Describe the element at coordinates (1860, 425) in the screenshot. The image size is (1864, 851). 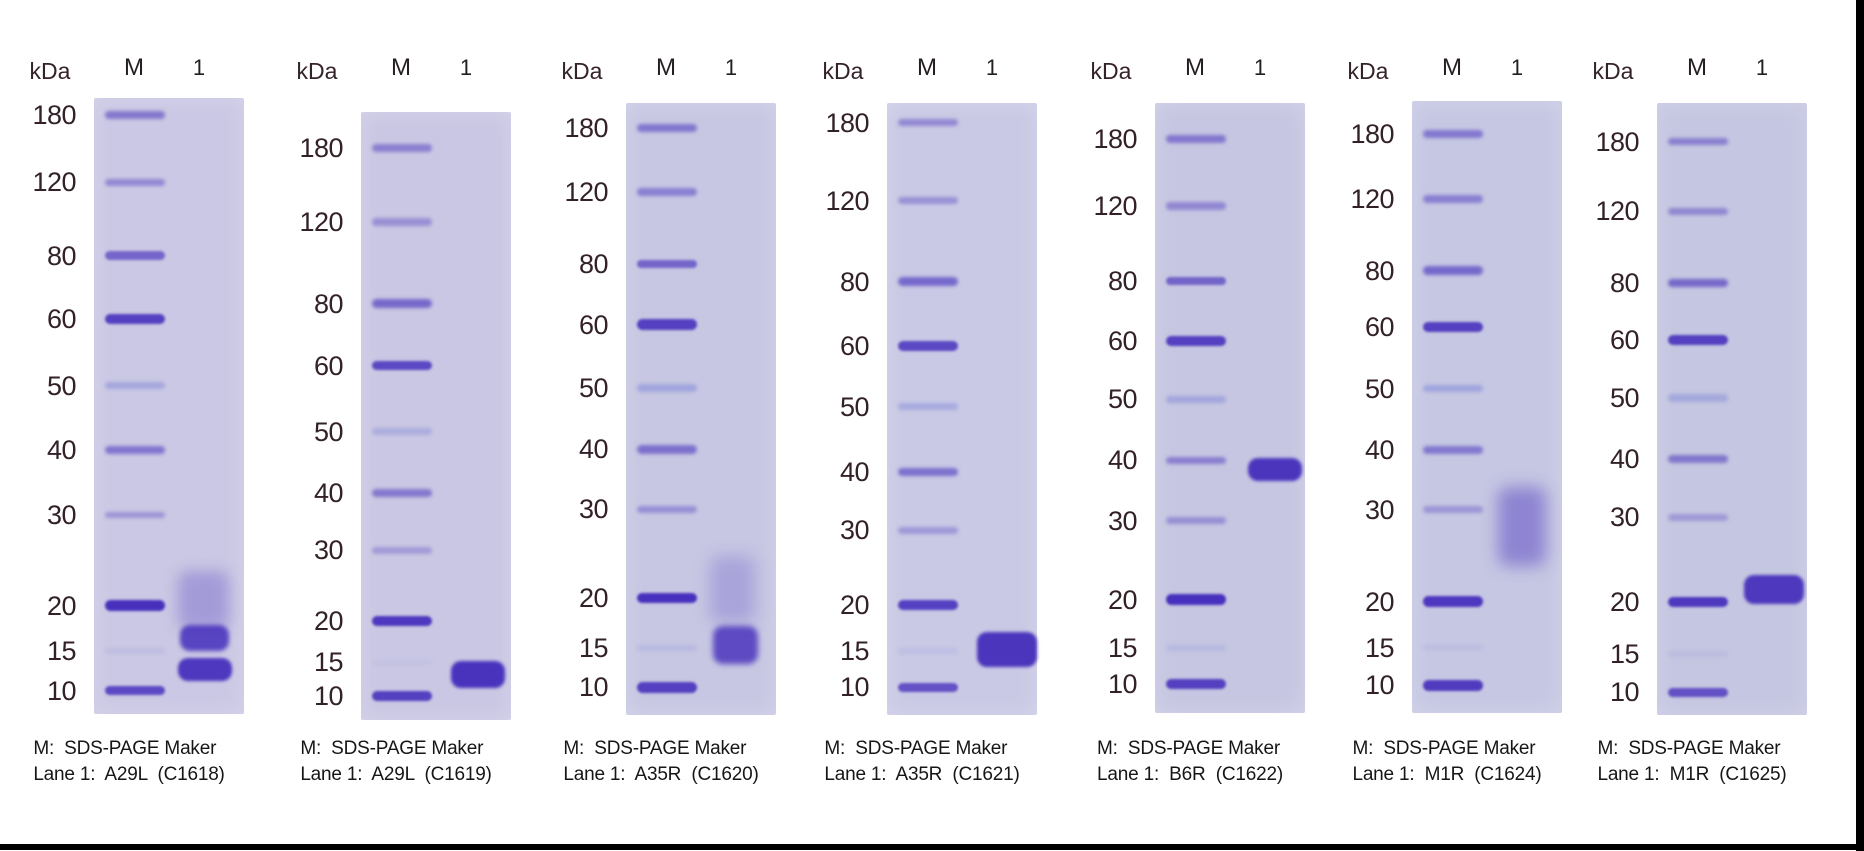
I see `right-frame-bar` at that location.